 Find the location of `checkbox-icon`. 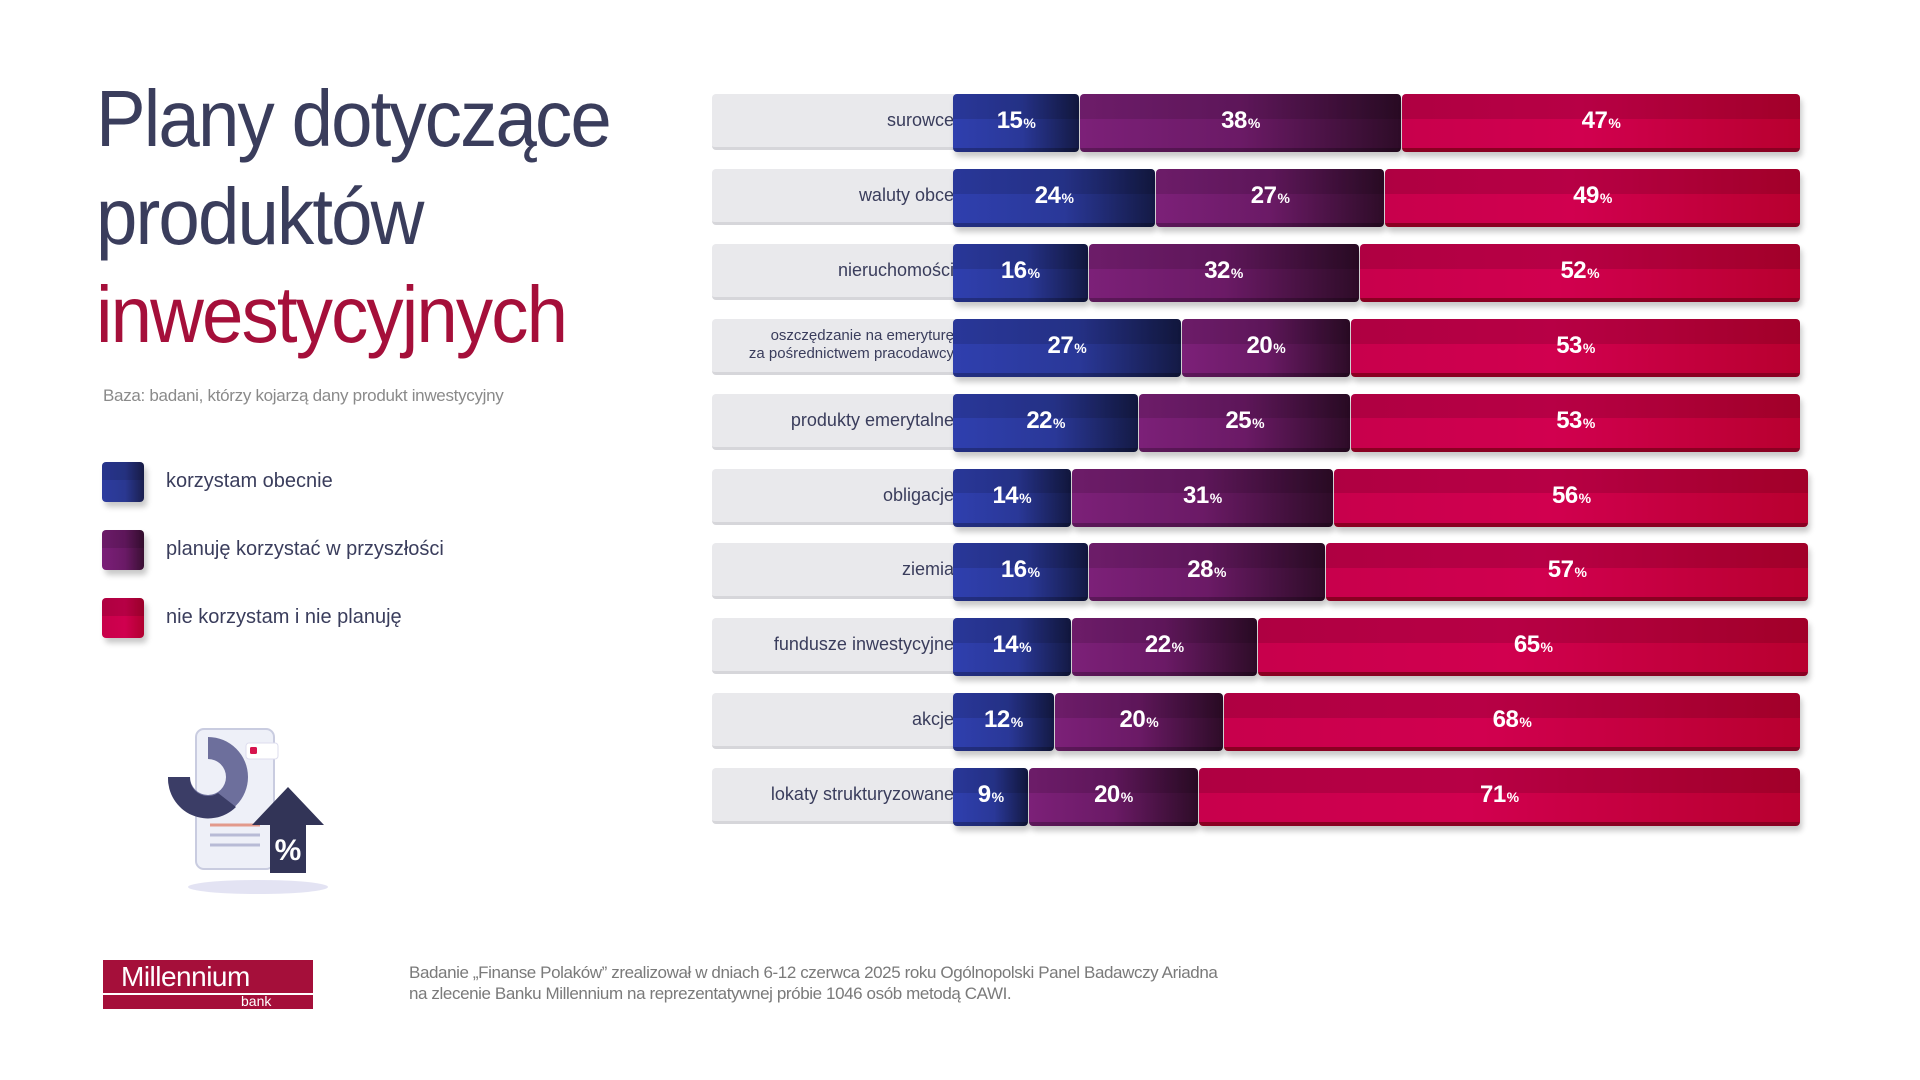

checkbox-icon is located at coordinates (253, 750).